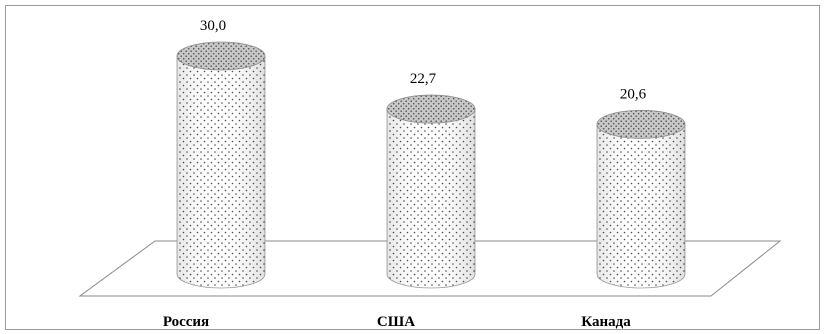  I want to click on category-label-usa: США, so click(396, 322).